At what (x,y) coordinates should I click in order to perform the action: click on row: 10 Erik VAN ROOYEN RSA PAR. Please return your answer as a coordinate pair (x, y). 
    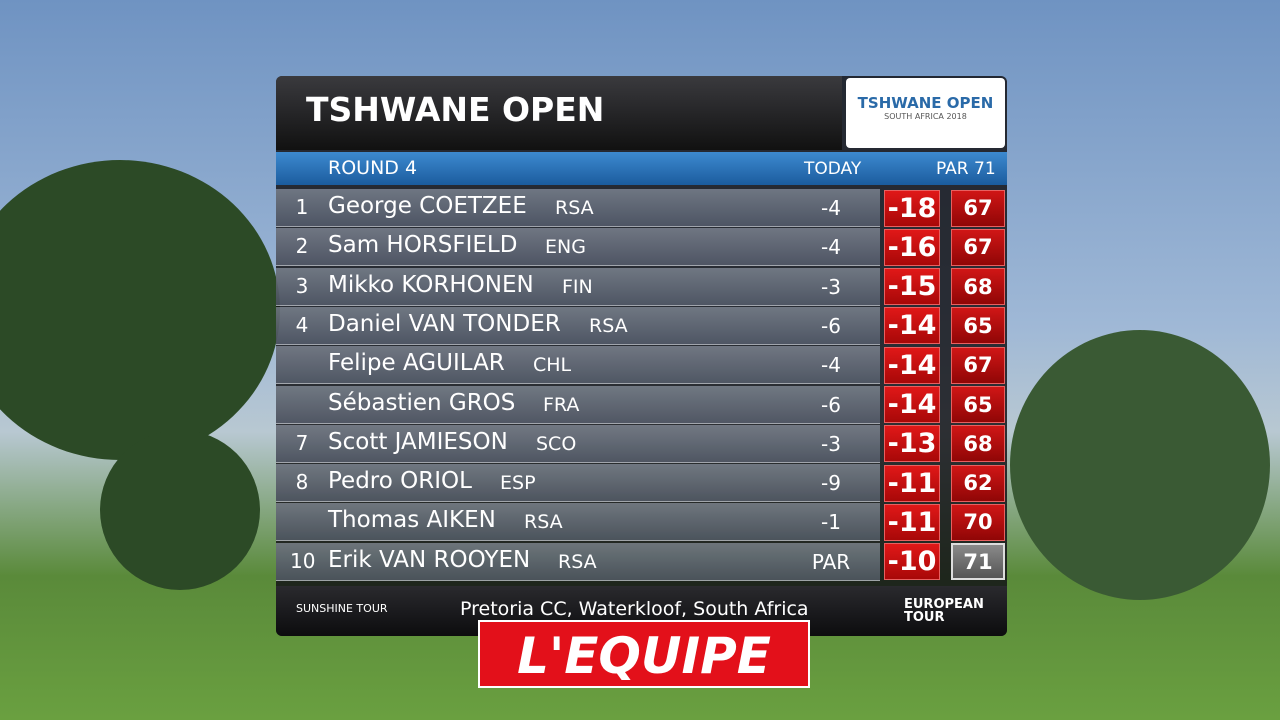
    Looking at the image, I should click on (578, 561).